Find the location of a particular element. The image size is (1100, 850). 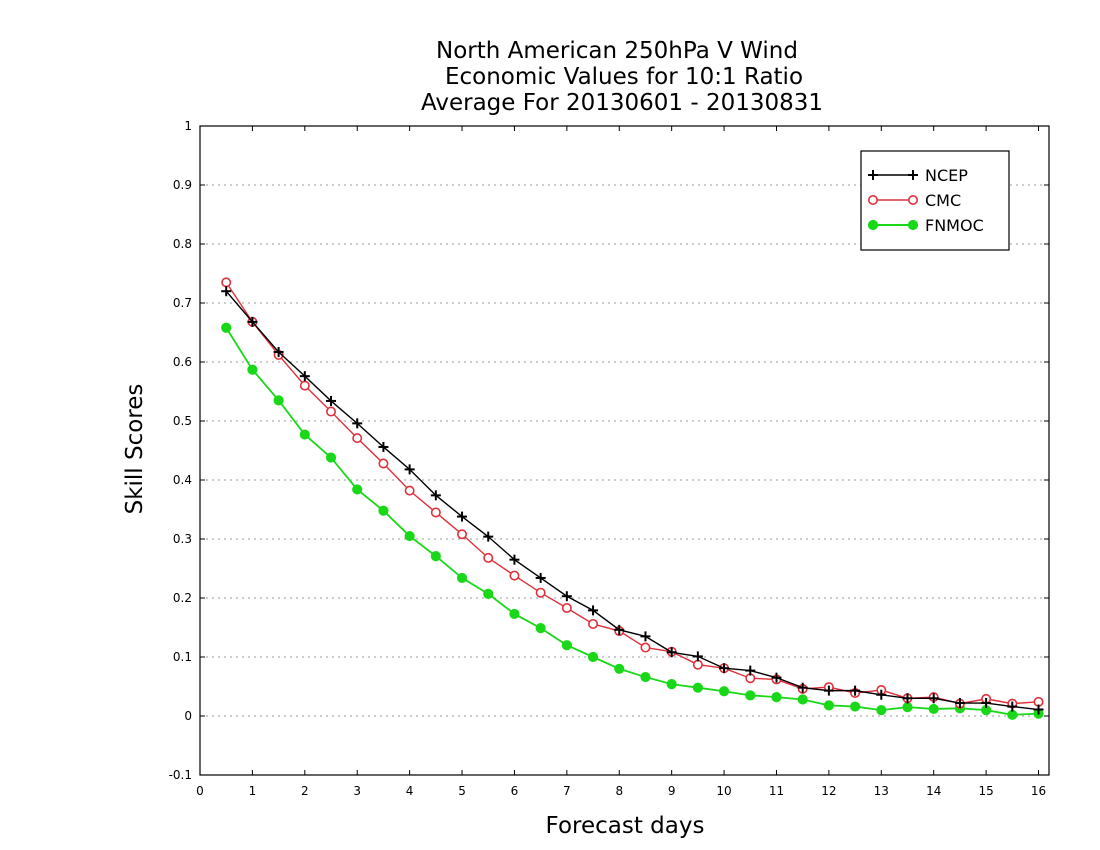

x-tick-label: 2 is located at coordinates (305, 791).